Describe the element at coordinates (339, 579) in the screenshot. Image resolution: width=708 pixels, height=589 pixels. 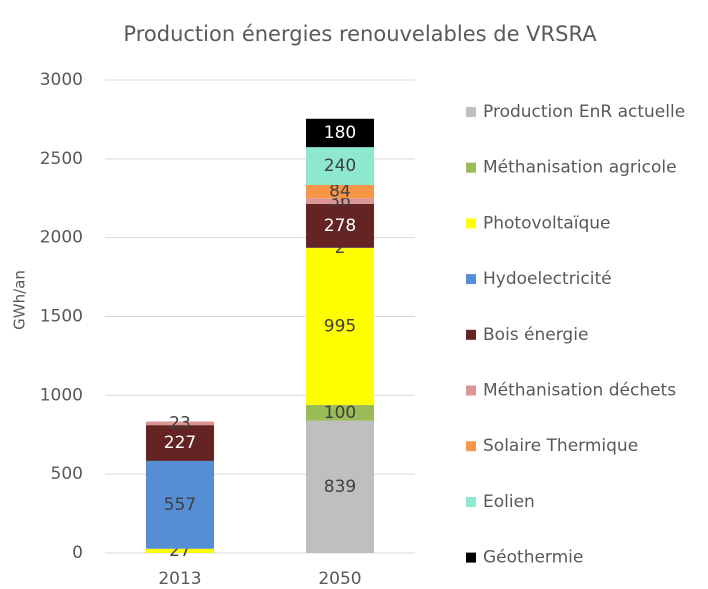
I see `x-tick-label: 2050` at that location.